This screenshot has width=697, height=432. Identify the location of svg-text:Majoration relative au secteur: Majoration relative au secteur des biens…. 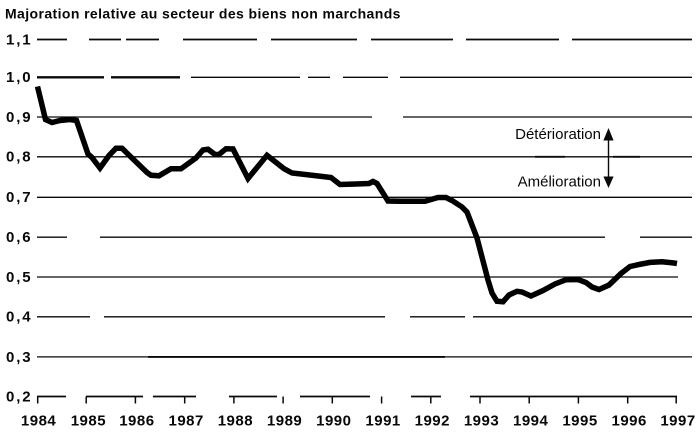
(203, 14).